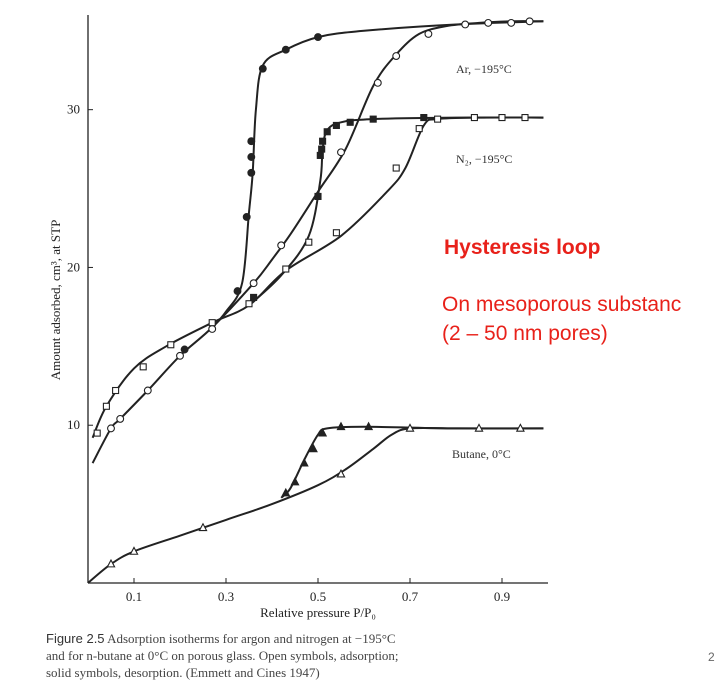 The width and height of the screenshot is (716, 689). Describe the element at coordinates (226, 596) in the screenshot. I see `x-tick-label: 0.3` at that location.